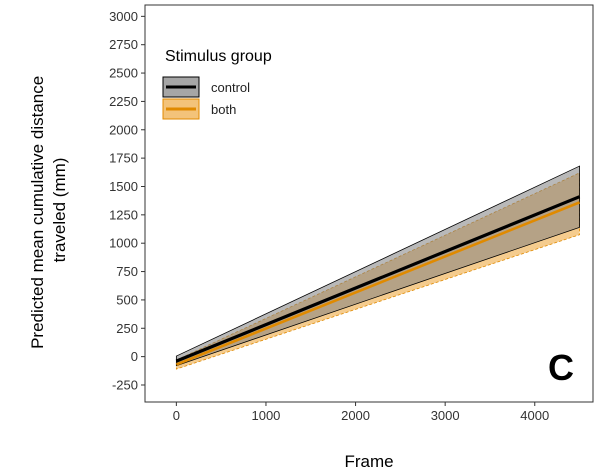 The width and height of the screenshot is (599, 476). Describe the element at coordinates (123, 129) in the screenshot. I see `y-tick-label: 2000` at that location.